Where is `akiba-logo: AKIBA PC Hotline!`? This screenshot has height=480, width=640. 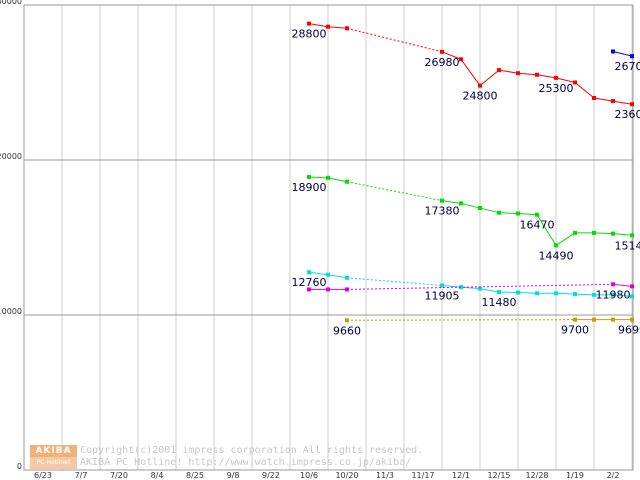
akiba-logo: AKIBA PC Hotline! is located at coordinates (53, 457).